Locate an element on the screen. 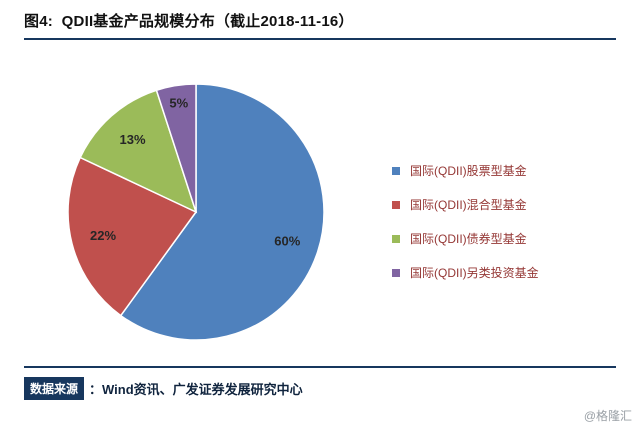 The height and width of the screenshot is (428, 640). legend-label: 国际(QDII)另类投资基金 is located at coordinates (474, 273).